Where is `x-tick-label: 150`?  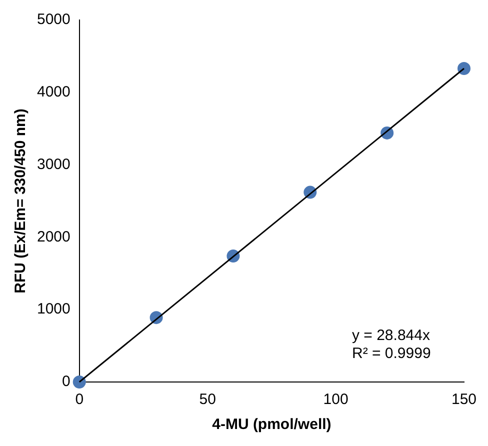 x-tick-label: 150 is located at coordinates (464, 399).